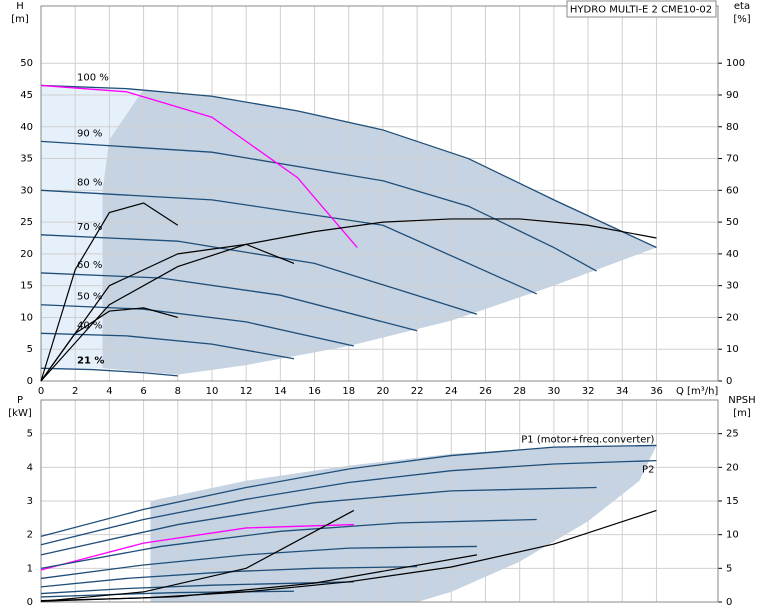 The image size is (774, 611). What do you see at coordinates (742, 413) in the screenshot?
I see `y2-axis-unit: [m]` at bounding box center [742, 413].